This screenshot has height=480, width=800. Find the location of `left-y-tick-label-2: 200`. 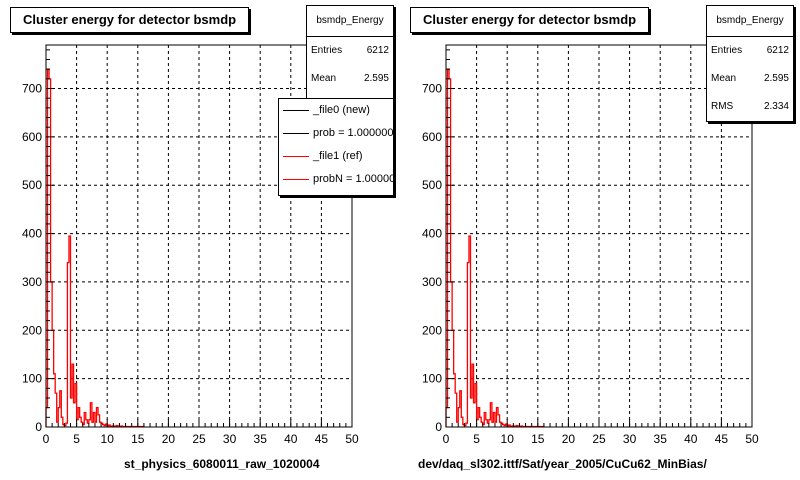

left-y-tick-label-2: 200 is located at coordinates (32, 330).